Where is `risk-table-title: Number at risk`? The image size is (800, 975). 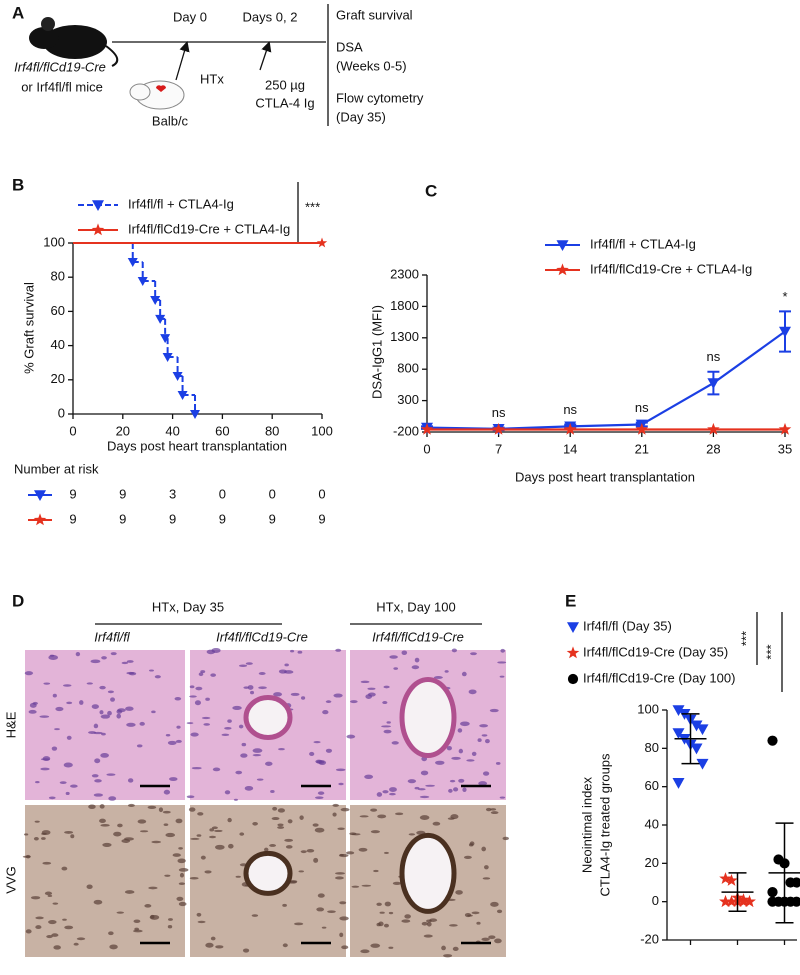 risk-table-title: Number at risk is located at coordinates (56, 468).